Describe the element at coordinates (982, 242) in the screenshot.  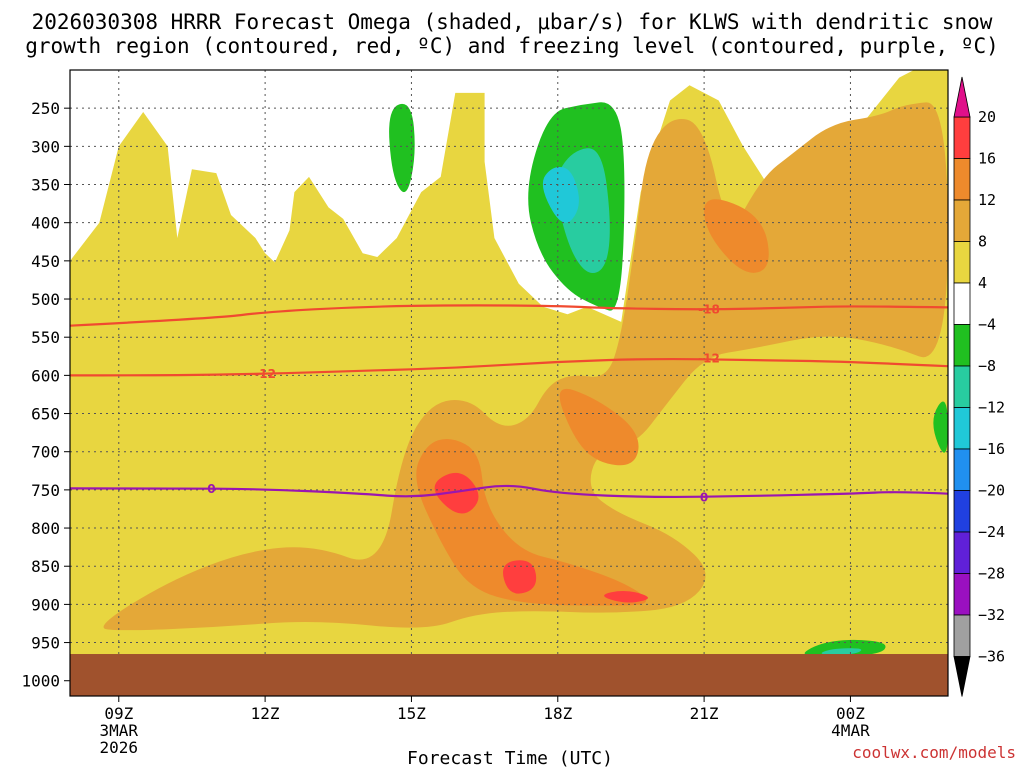
I see `colorbar-label-3: 8` at that location.